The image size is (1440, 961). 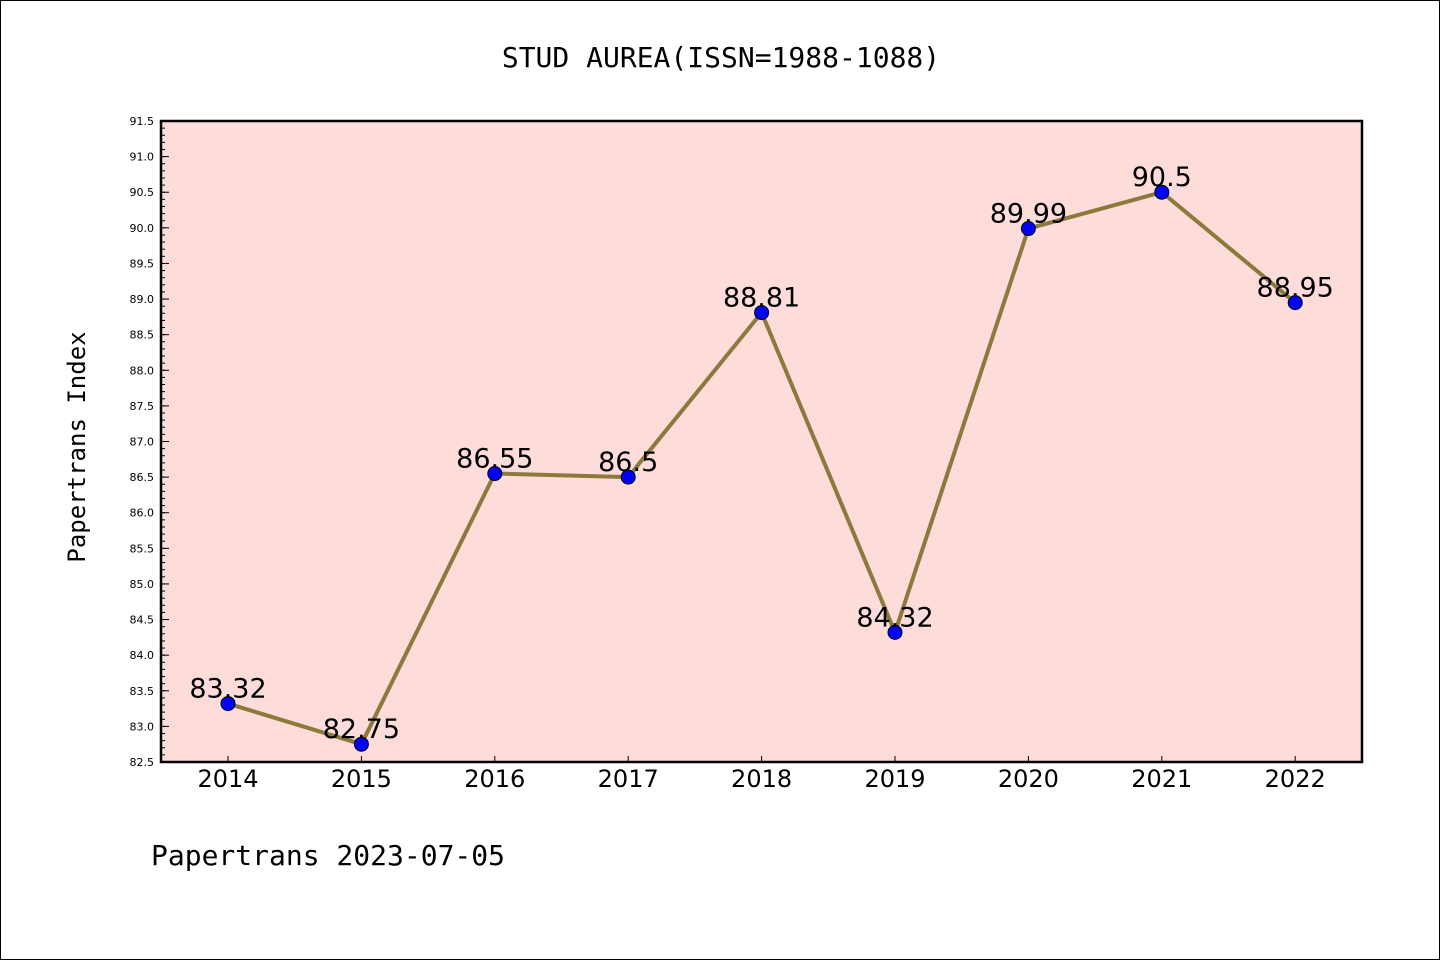 What do you see at coordinates (77, 446) in the screenshot?
I see `y-axis-label: Papertrans Index` at bounding box center [77, 446].